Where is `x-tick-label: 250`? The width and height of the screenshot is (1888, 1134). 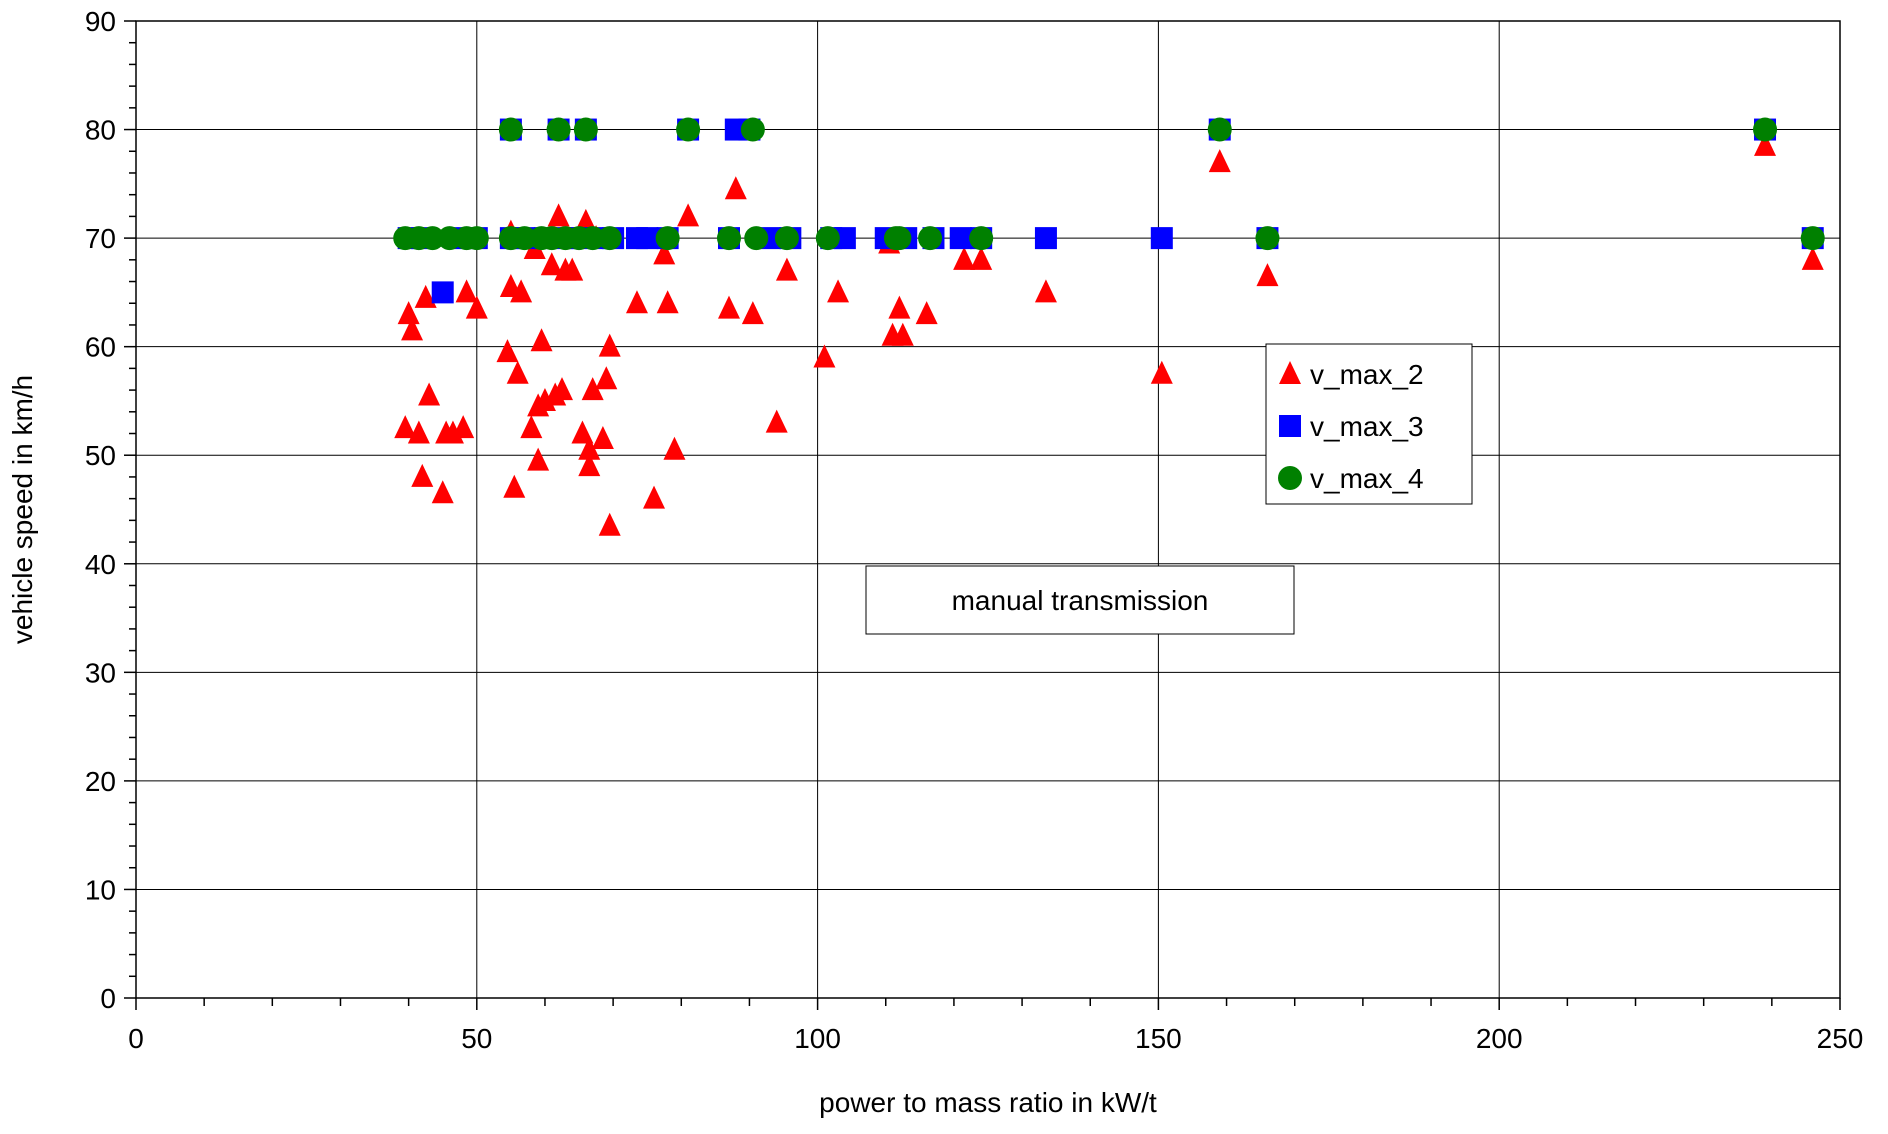 x-tick-label: 250 is located at coordinates (1840, 1038).